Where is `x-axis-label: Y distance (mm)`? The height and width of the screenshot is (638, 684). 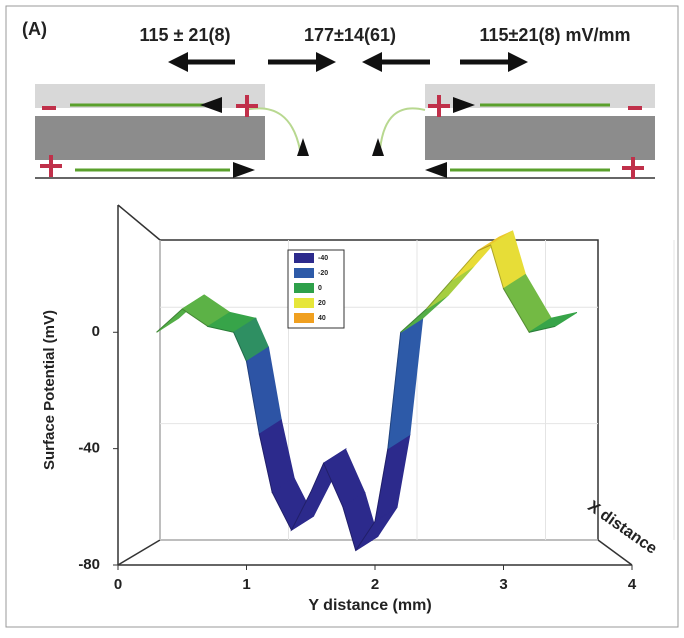 x-axis-label: Y distance (mm) is located at coordinates (369, 605).